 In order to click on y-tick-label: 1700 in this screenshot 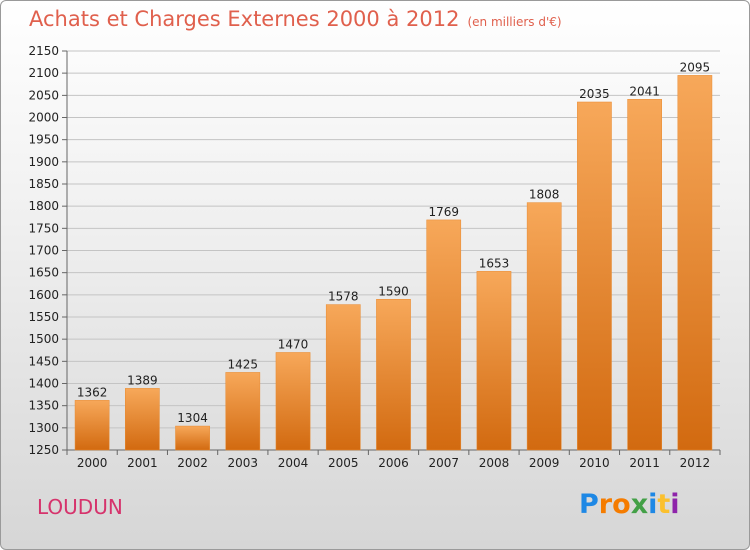, I will do `click(43, 251)`.